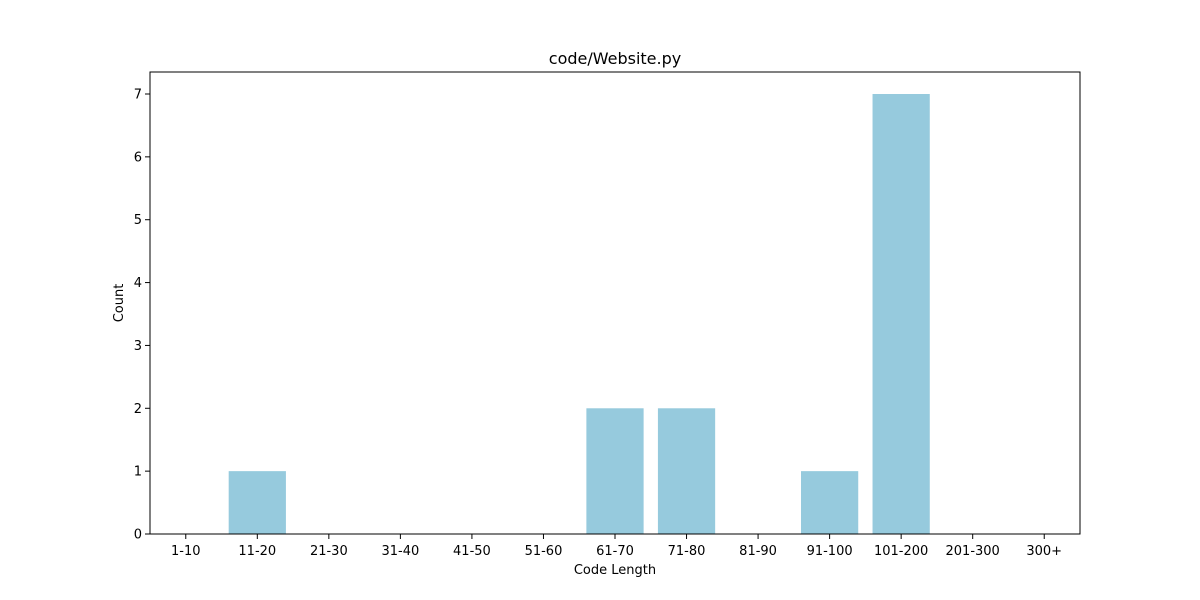  What do you see at coordinates (901, 551) in the screenshot?
I see `x-tick-label: 101-200` at bounding box center [901, 551].